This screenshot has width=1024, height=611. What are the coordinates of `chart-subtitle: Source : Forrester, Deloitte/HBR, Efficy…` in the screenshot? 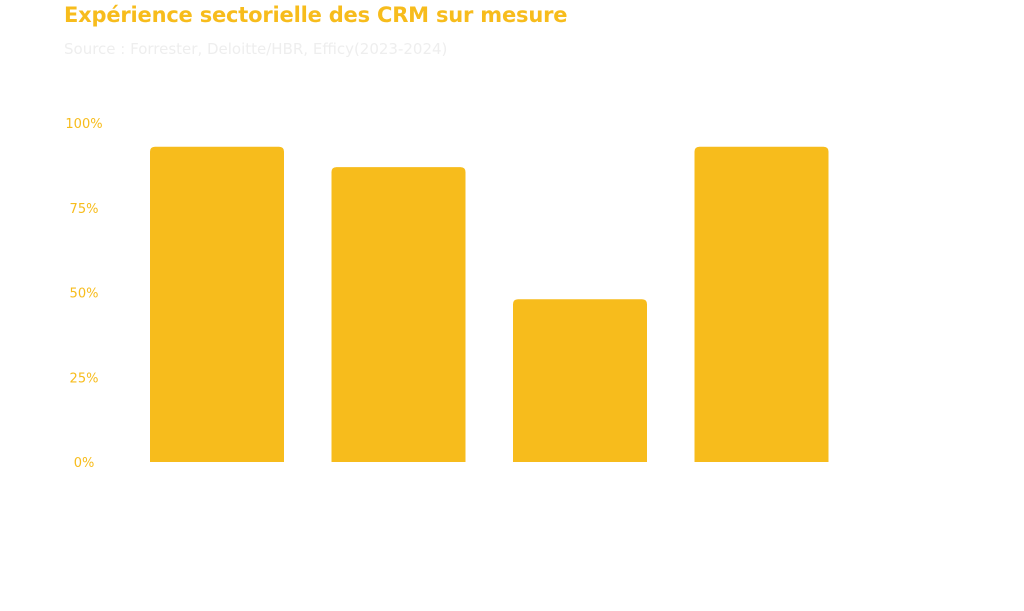 It's located at (256, 49).